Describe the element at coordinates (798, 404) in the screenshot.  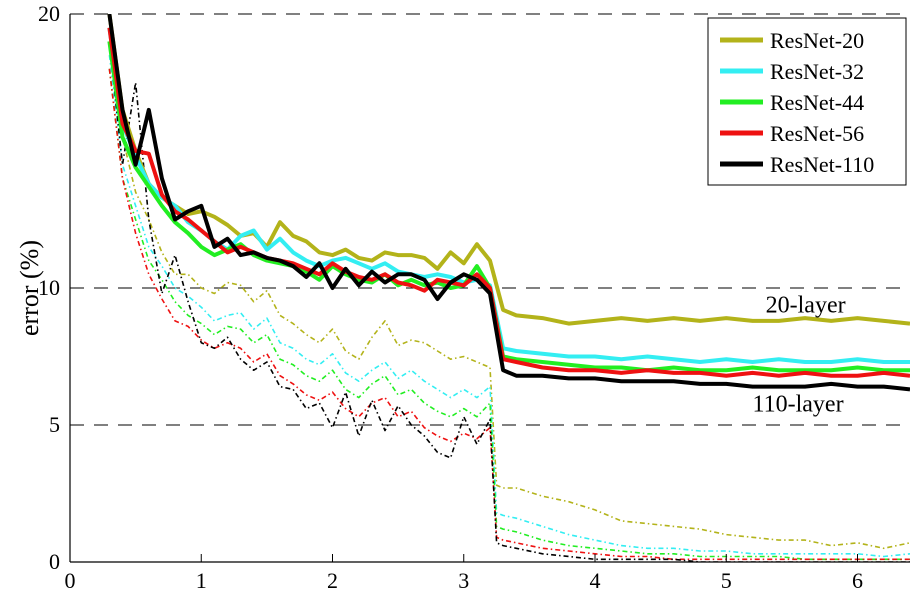
I see `annotation-label: 110-layer` at that location.